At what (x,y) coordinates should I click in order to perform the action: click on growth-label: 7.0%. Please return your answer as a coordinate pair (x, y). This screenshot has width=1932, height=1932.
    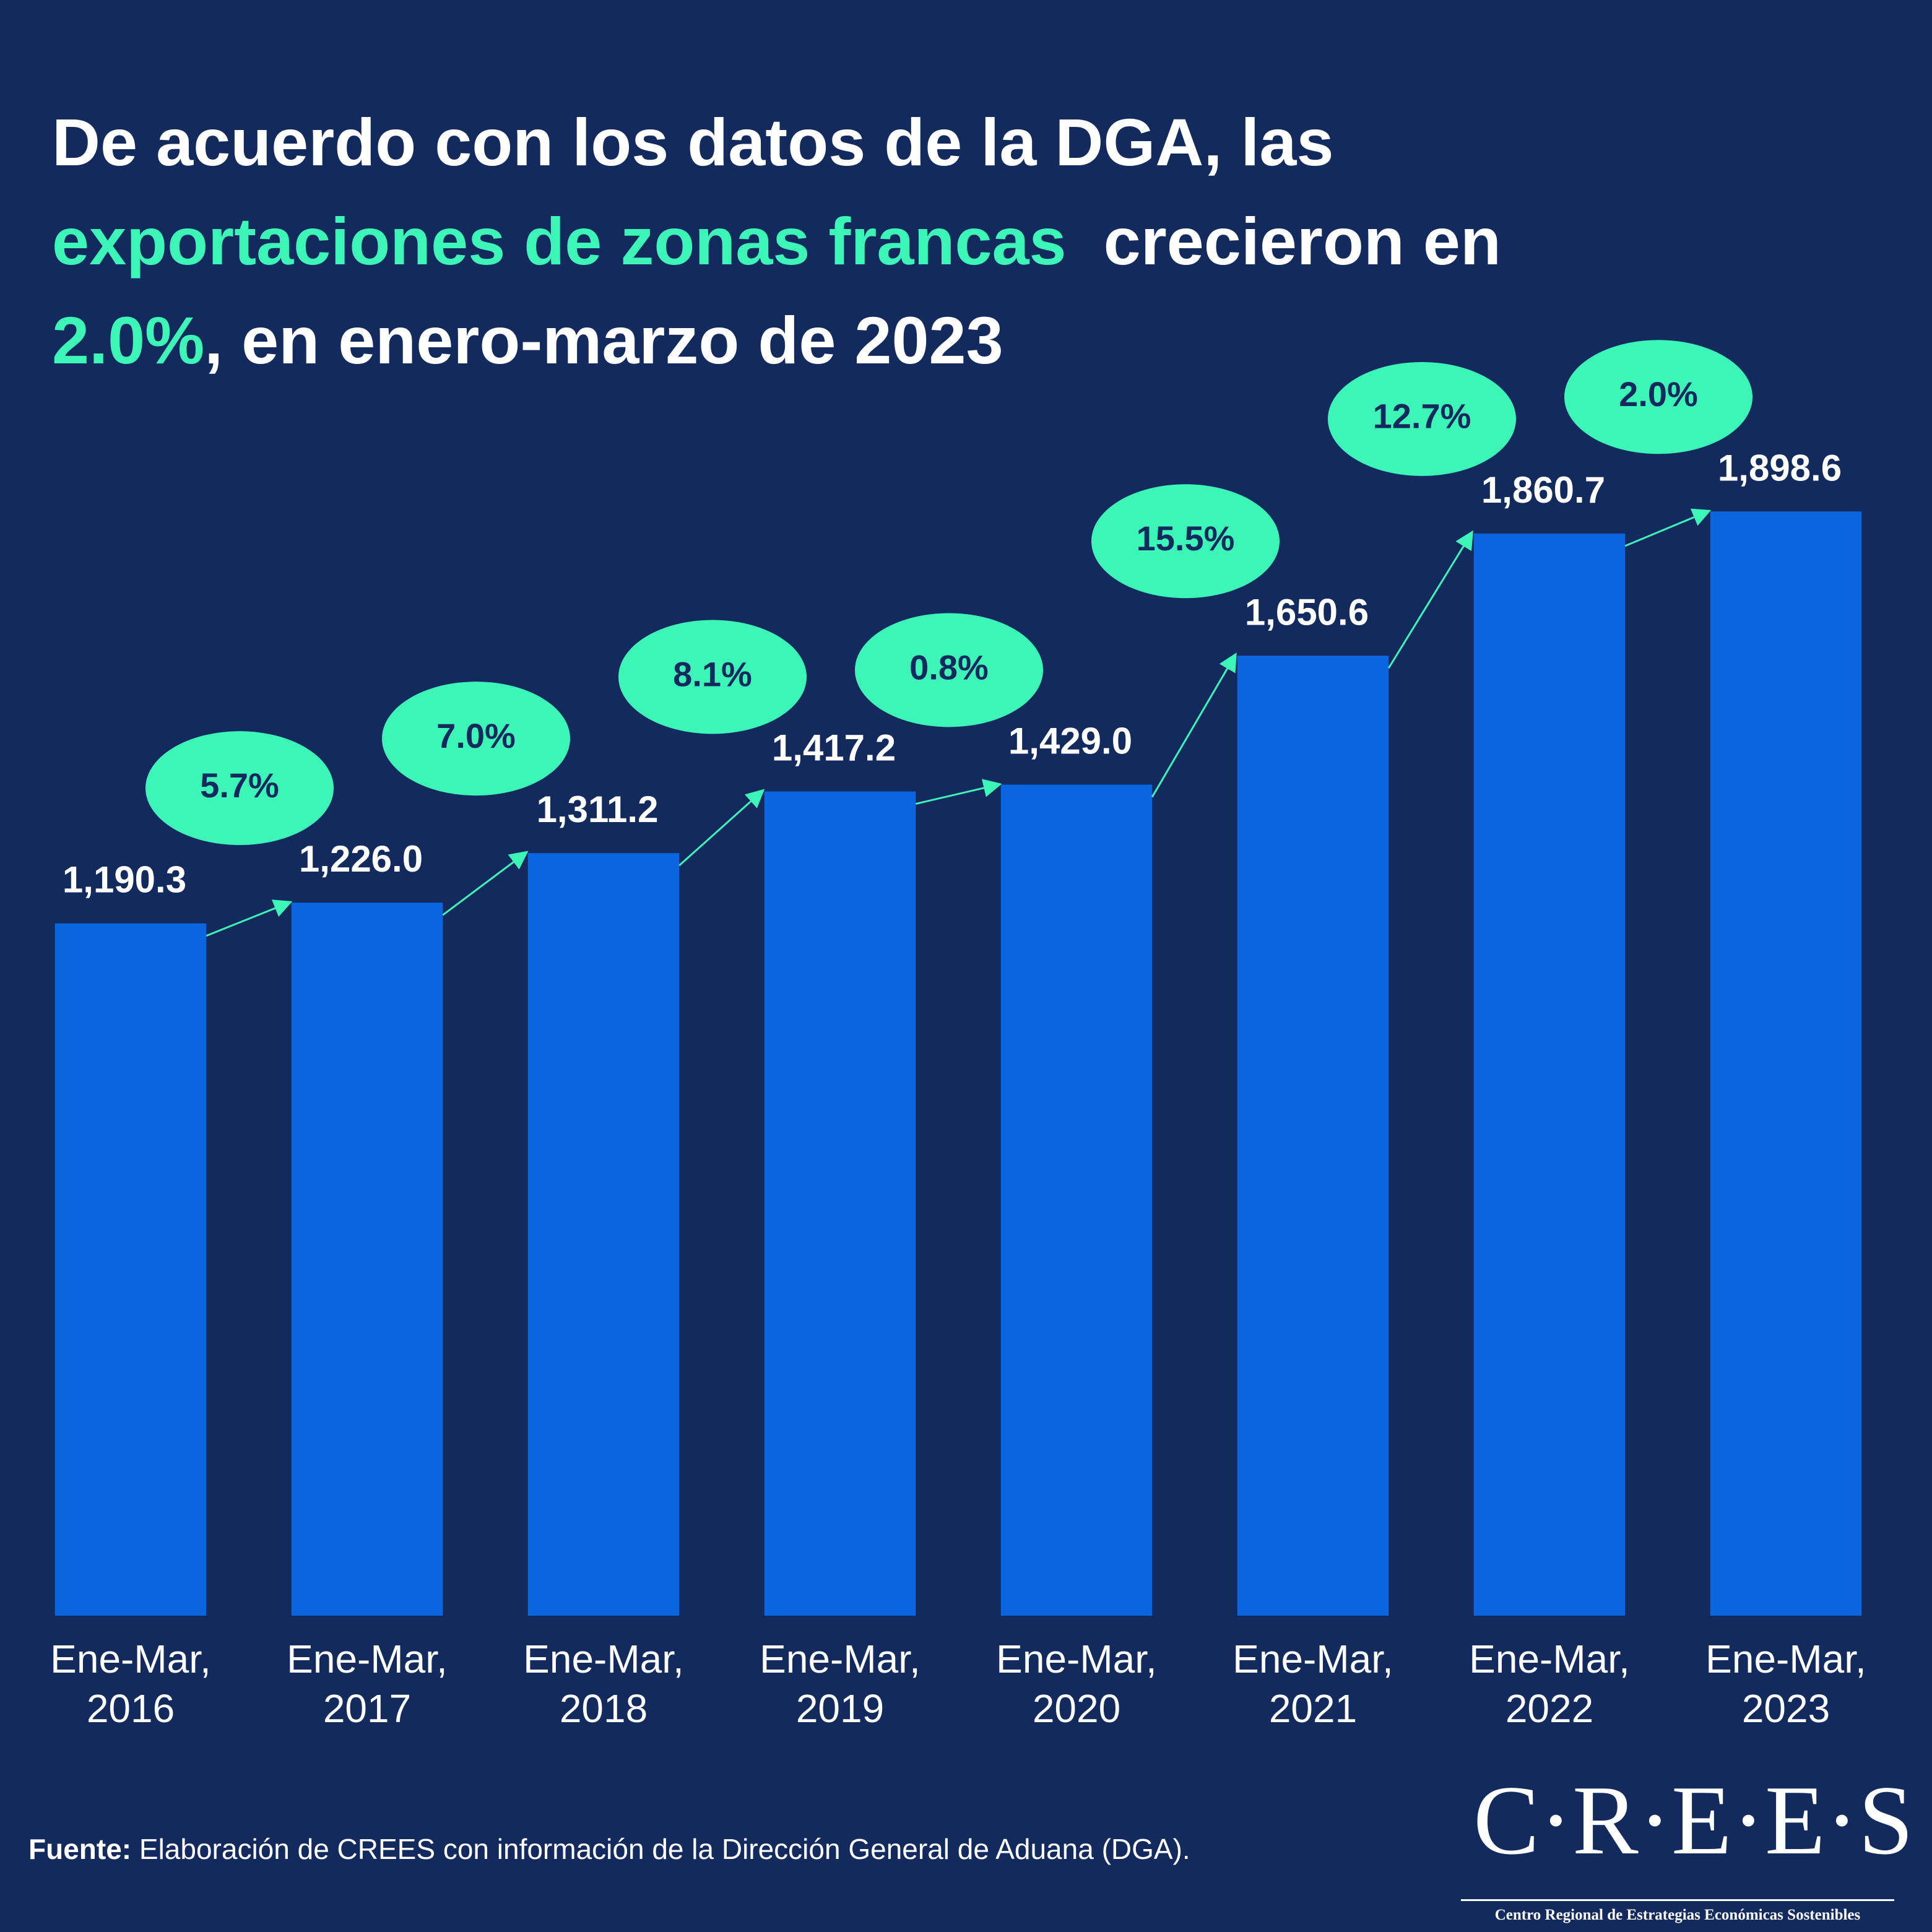
    Looking at the image, I should click on (476, 735).